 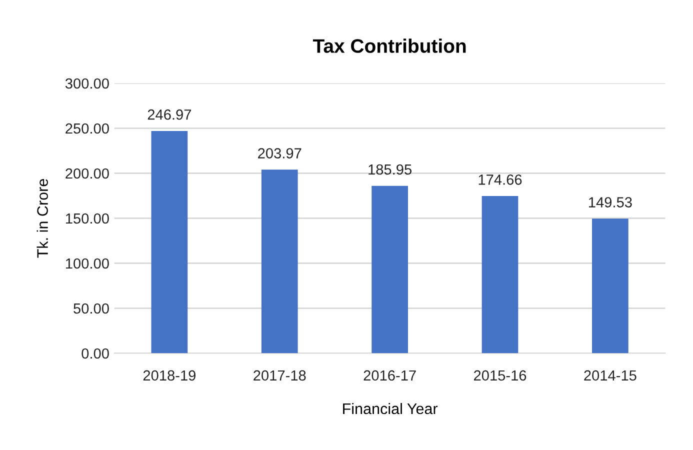 I want to click on x-tick-label: 2018-19, so click(x=169, y=375).